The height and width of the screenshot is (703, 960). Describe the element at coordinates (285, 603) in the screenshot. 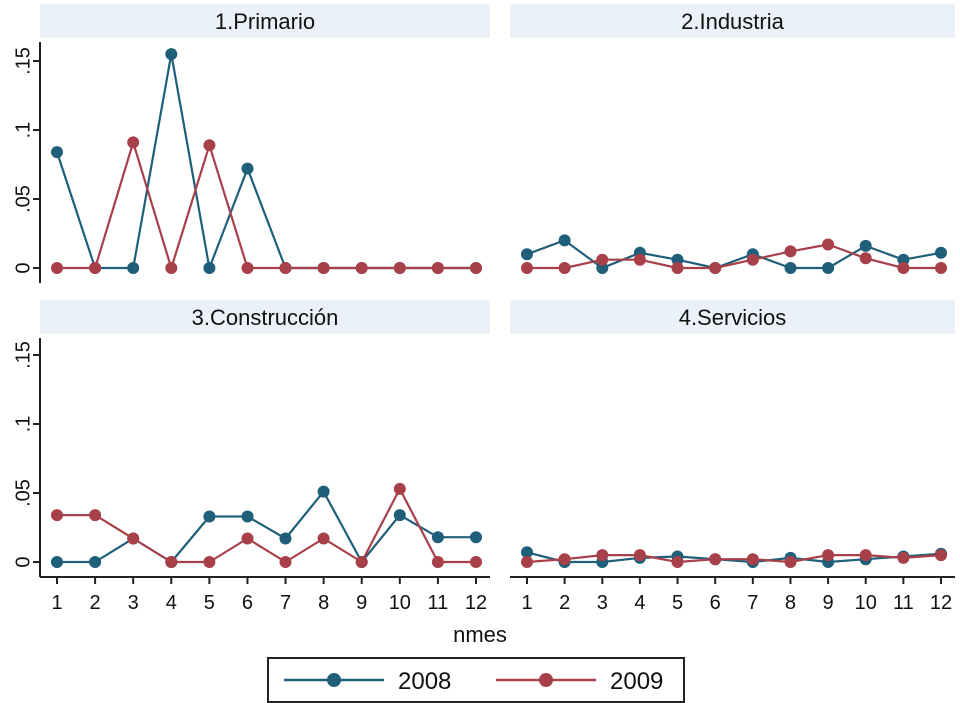

I see `panel-3-x-tick-label: 7` at that location.